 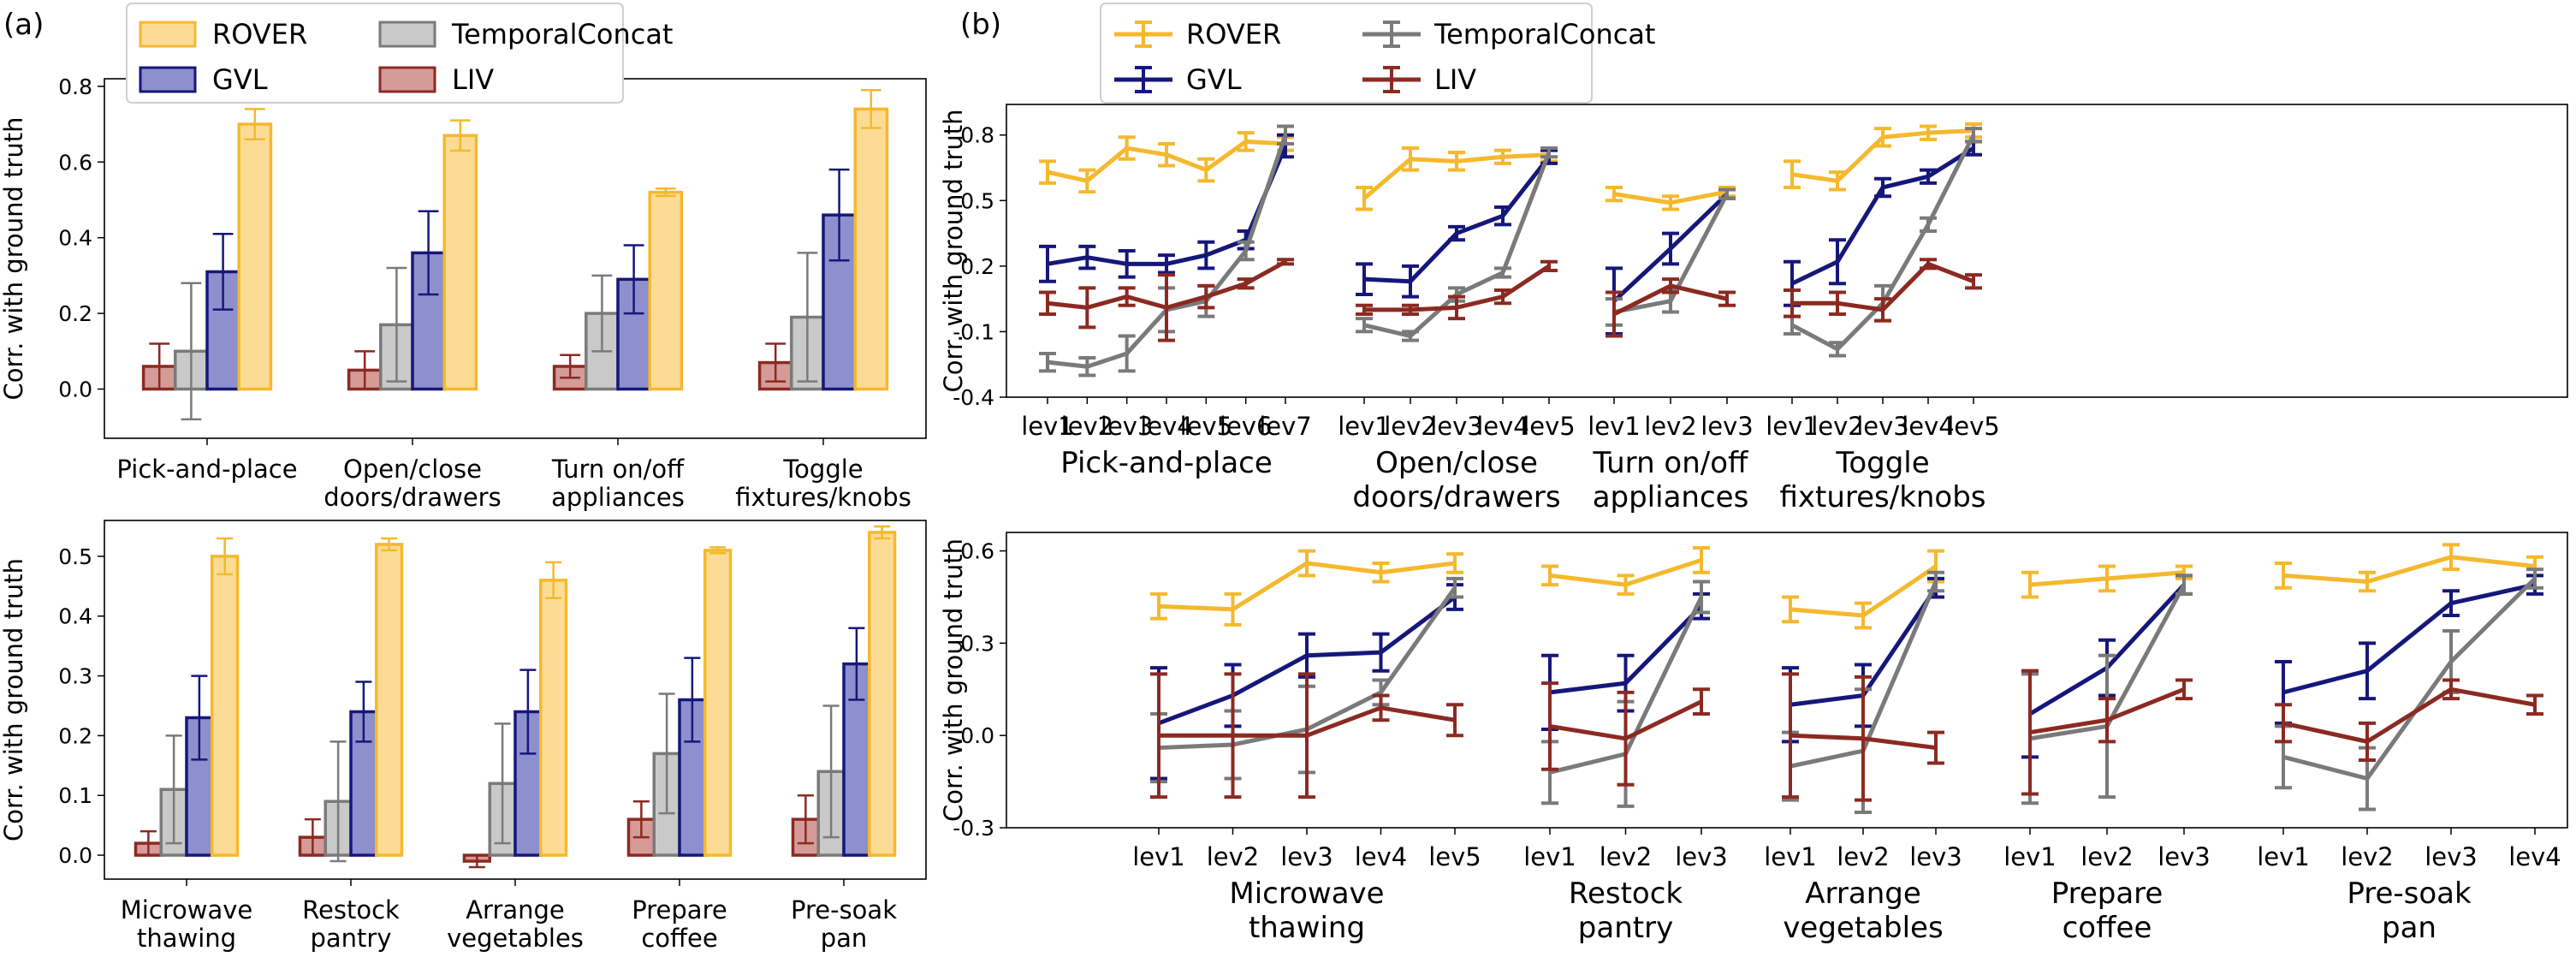 What do you see at coordinates (240, 79) in the screenshot?
I see `legend-label-gvl: GVL` at bounding box center [240, 79].